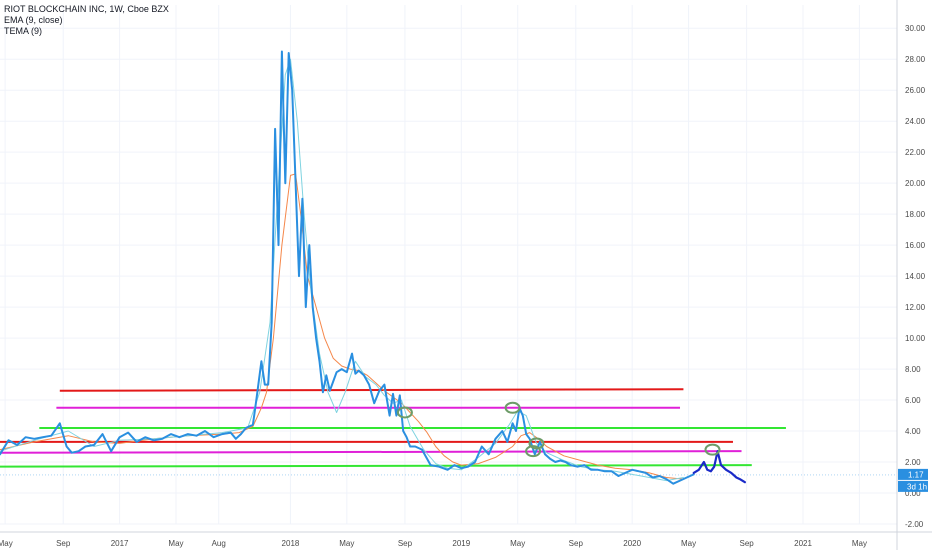 The width and height of the screenshot is (932, 555). I want to click on y-tick-label: 8.00, so click(913, 369).